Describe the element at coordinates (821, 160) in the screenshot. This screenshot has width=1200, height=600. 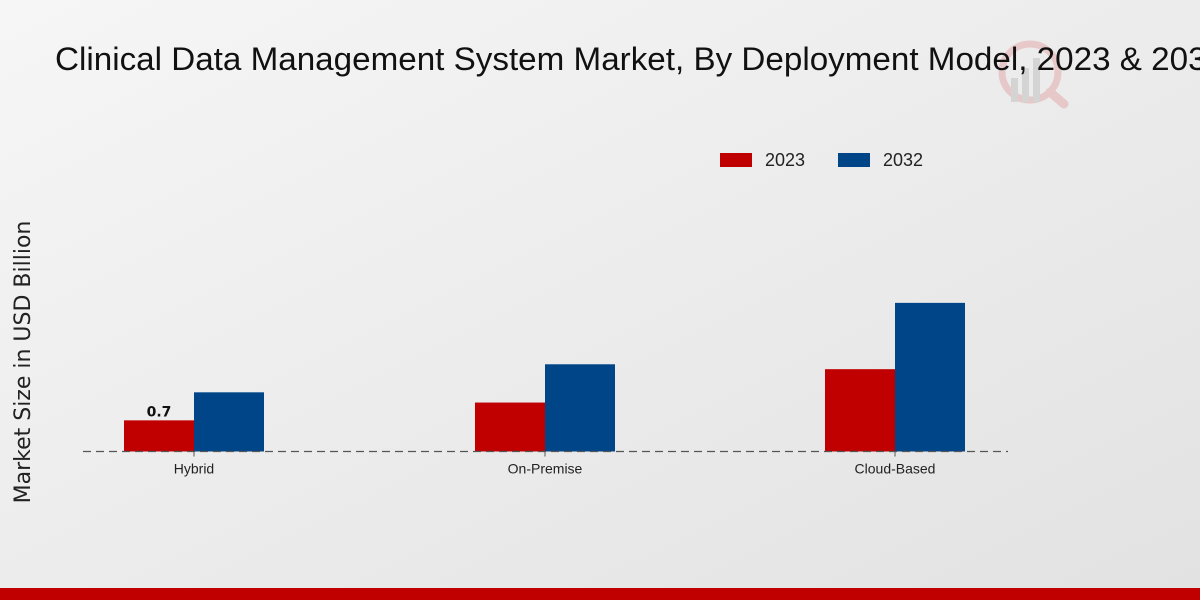
I see `legend: 2023 2032` at that location.